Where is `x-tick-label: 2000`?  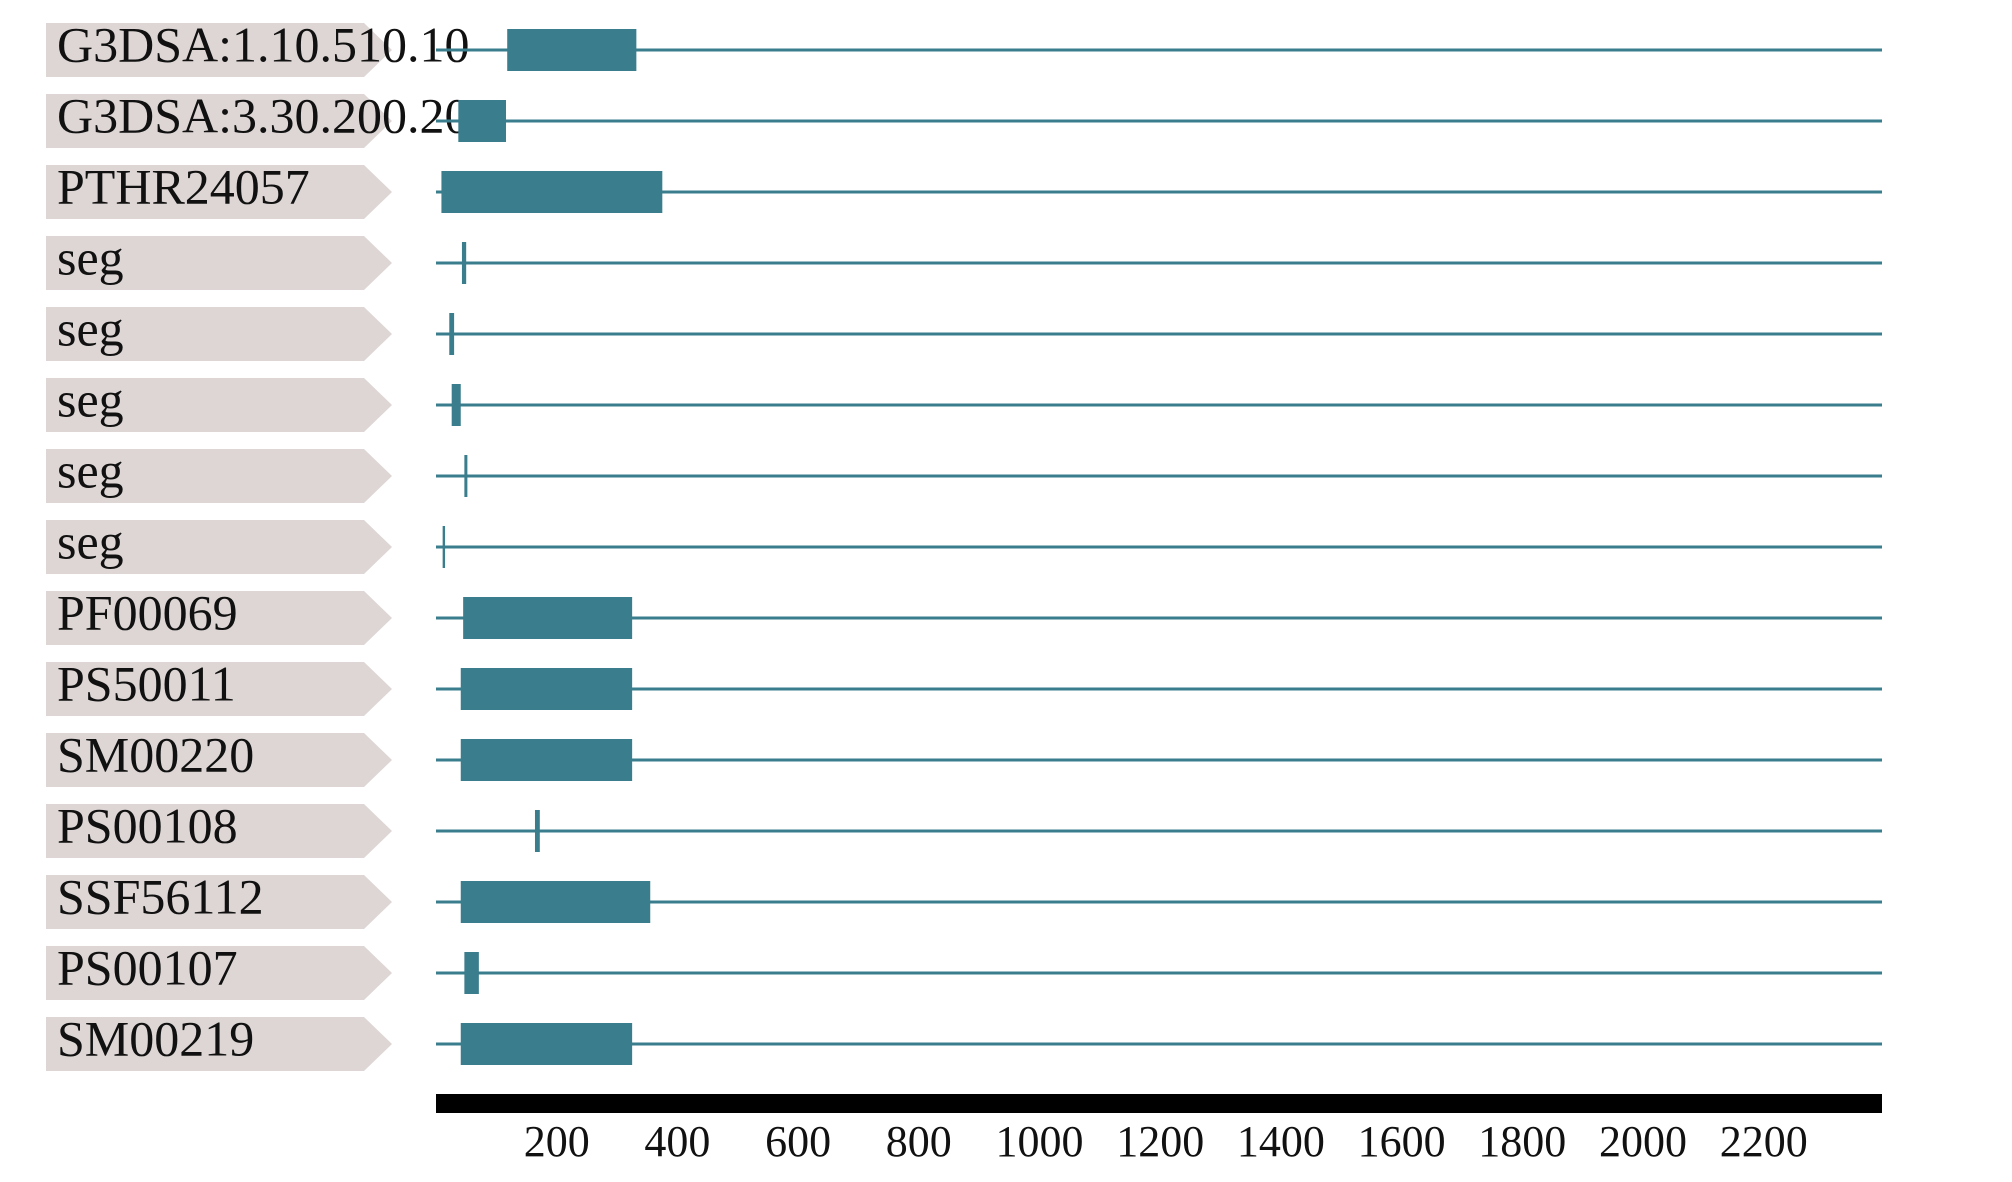 x-tick-label: 2000 is located at coordinates (1643, 1141).